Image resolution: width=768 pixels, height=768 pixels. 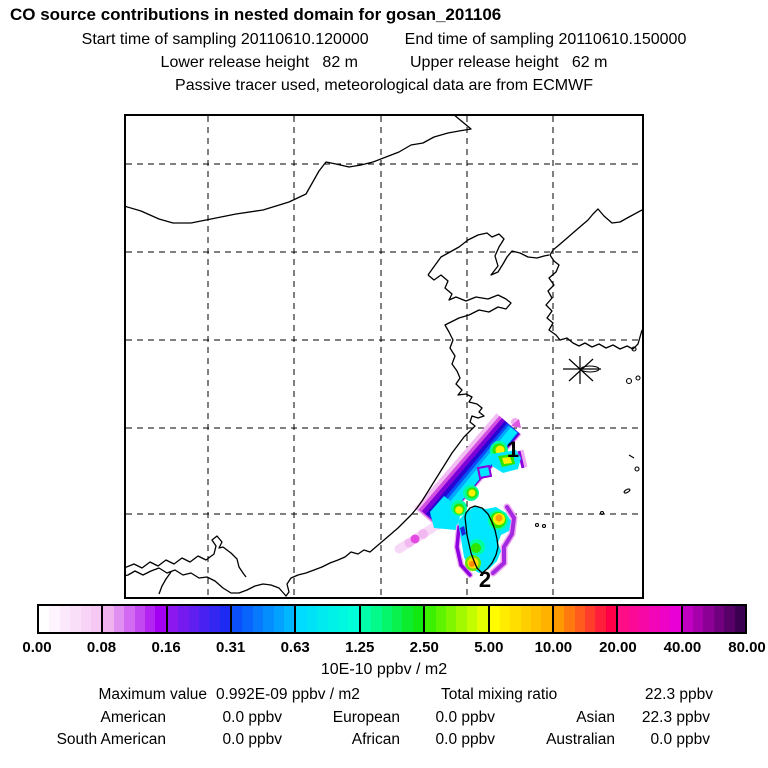 I want to click on total-ratio-label: Total mixing ratio, so click(x=499, y=694).